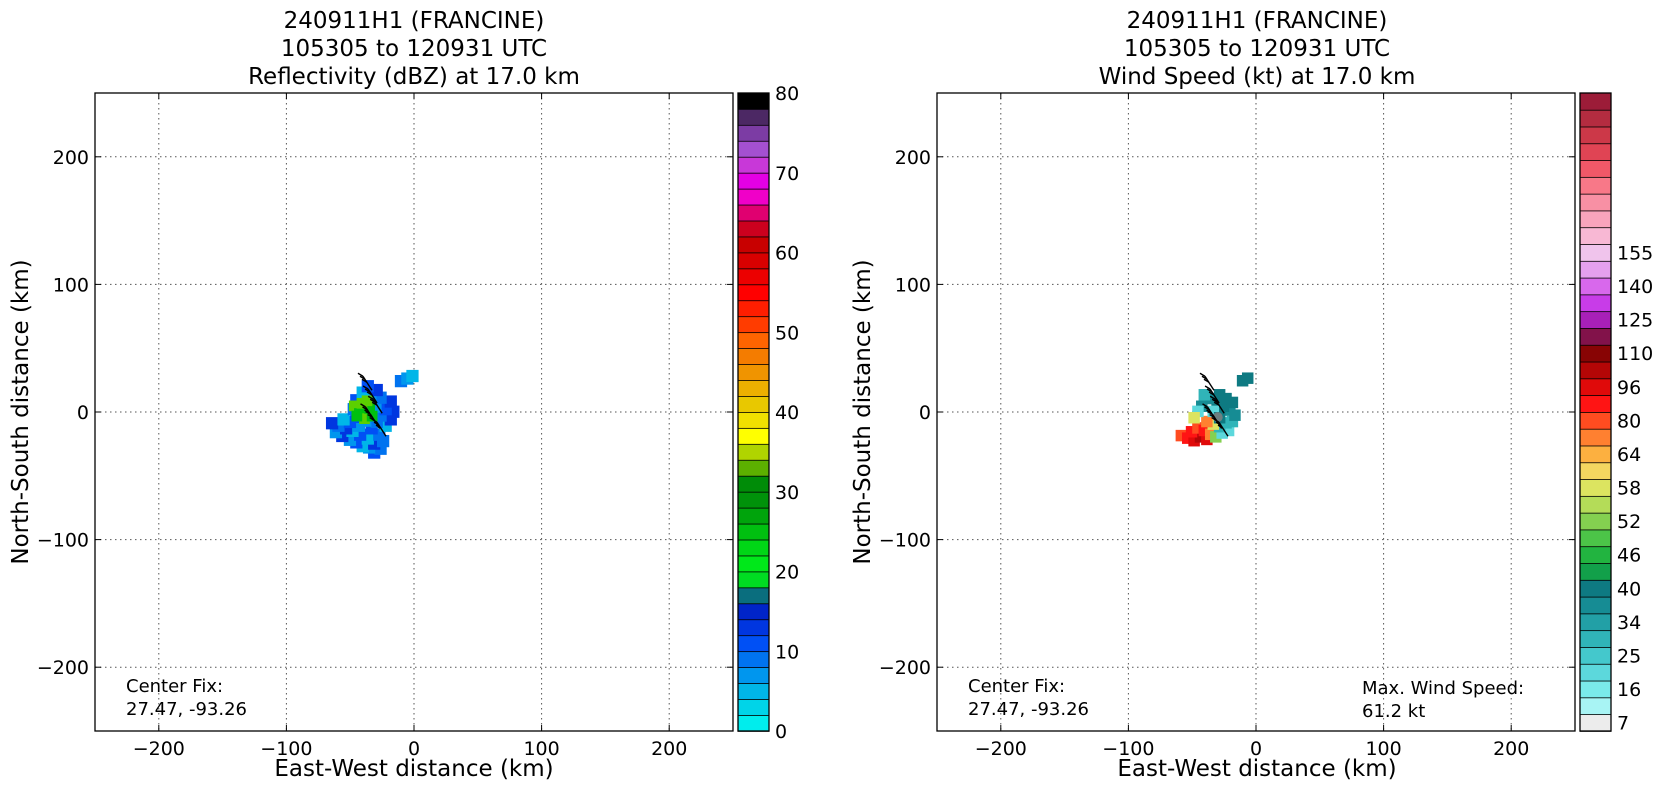 This screenshot has width=1655, height=787. I want to click on right-center-fix-label: Center Fix:, so click(1016, 686).